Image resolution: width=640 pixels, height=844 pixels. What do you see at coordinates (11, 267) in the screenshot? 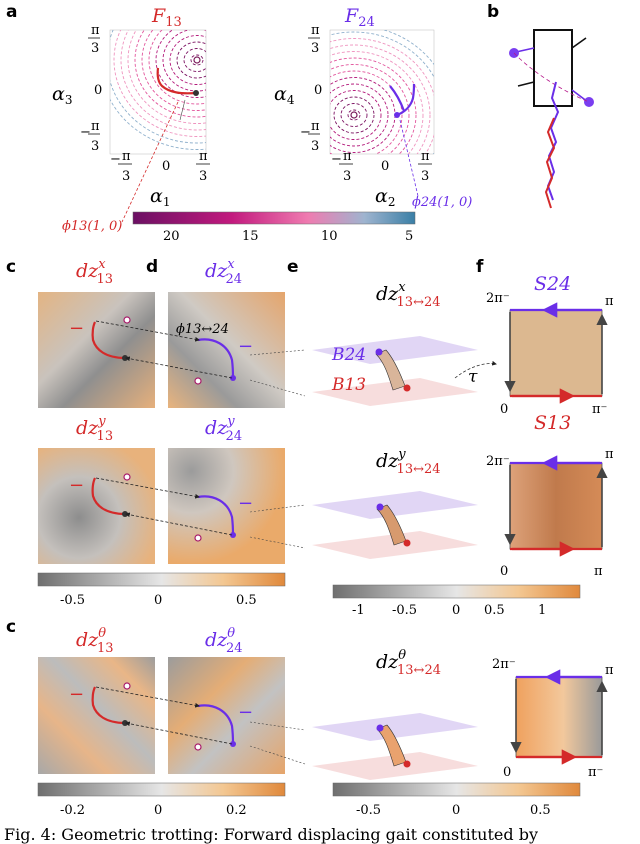
I see `panel-label-c: c` at bounding box center [11, 267].